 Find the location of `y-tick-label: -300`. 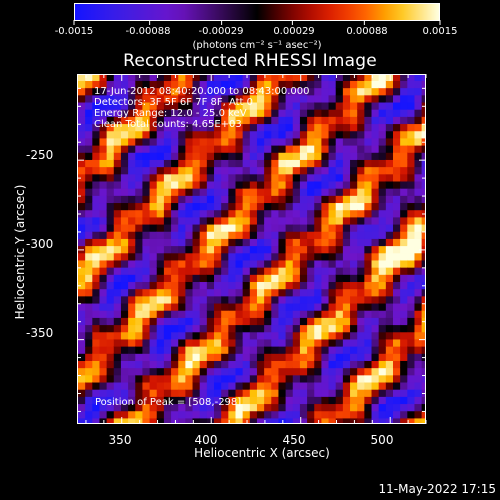

y-tick-label: -300 is located at coordinates (40, 244).